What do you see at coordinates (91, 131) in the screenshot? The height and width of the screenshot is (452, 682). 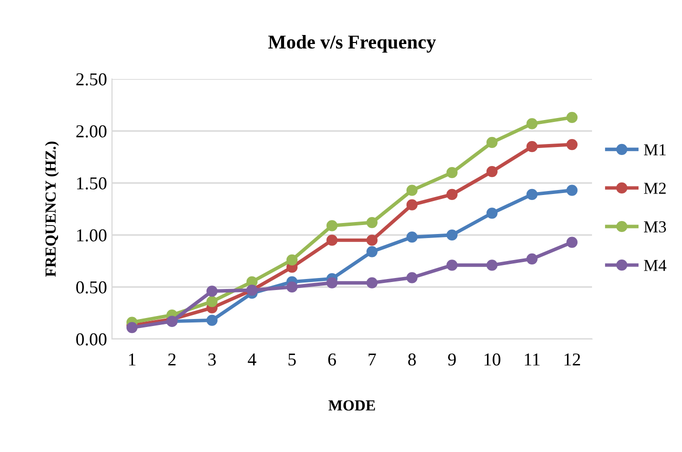 I see `y-tick-label: 2.00` at bounding box center [91, 131].